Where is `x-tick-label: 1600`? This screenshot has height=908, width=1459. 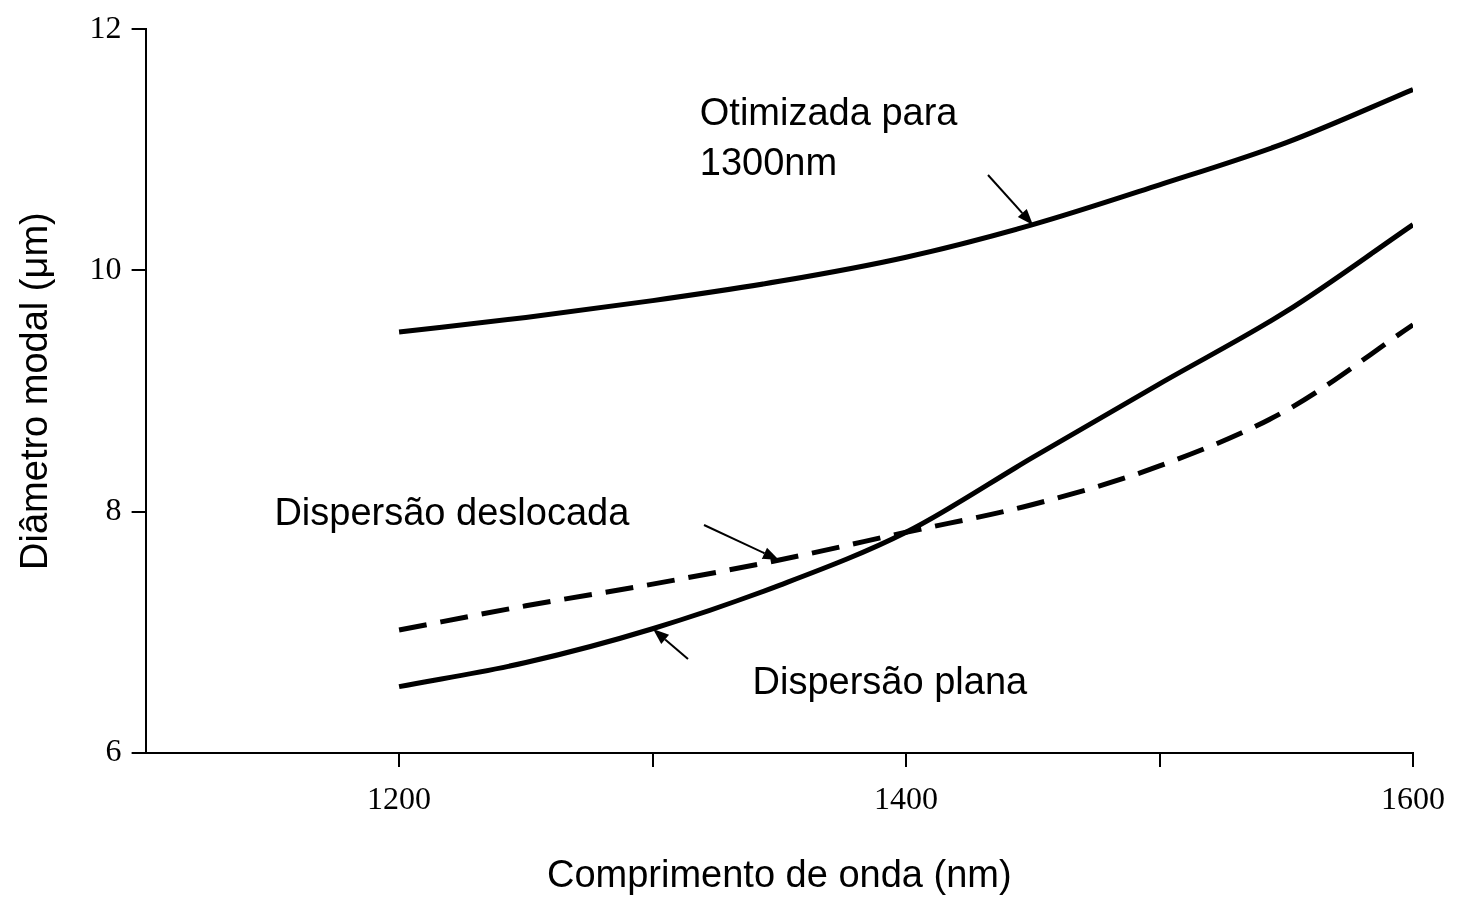
x-tick-label: 1600 is located at coordinates (1413, 797).